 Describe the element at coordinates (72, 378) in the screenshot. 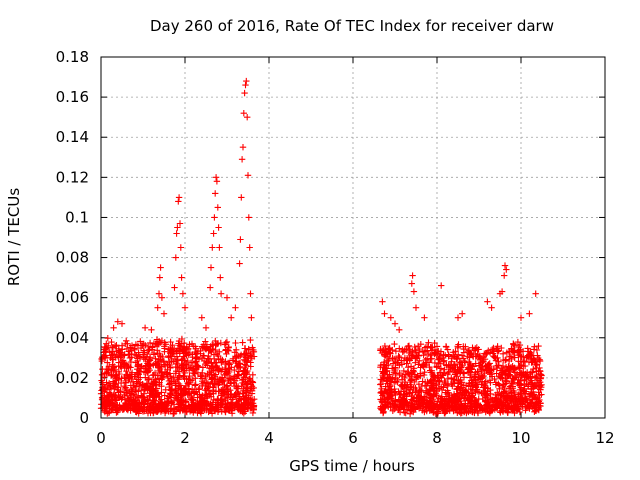

I see `y-tick-label: 0.02` at that location.